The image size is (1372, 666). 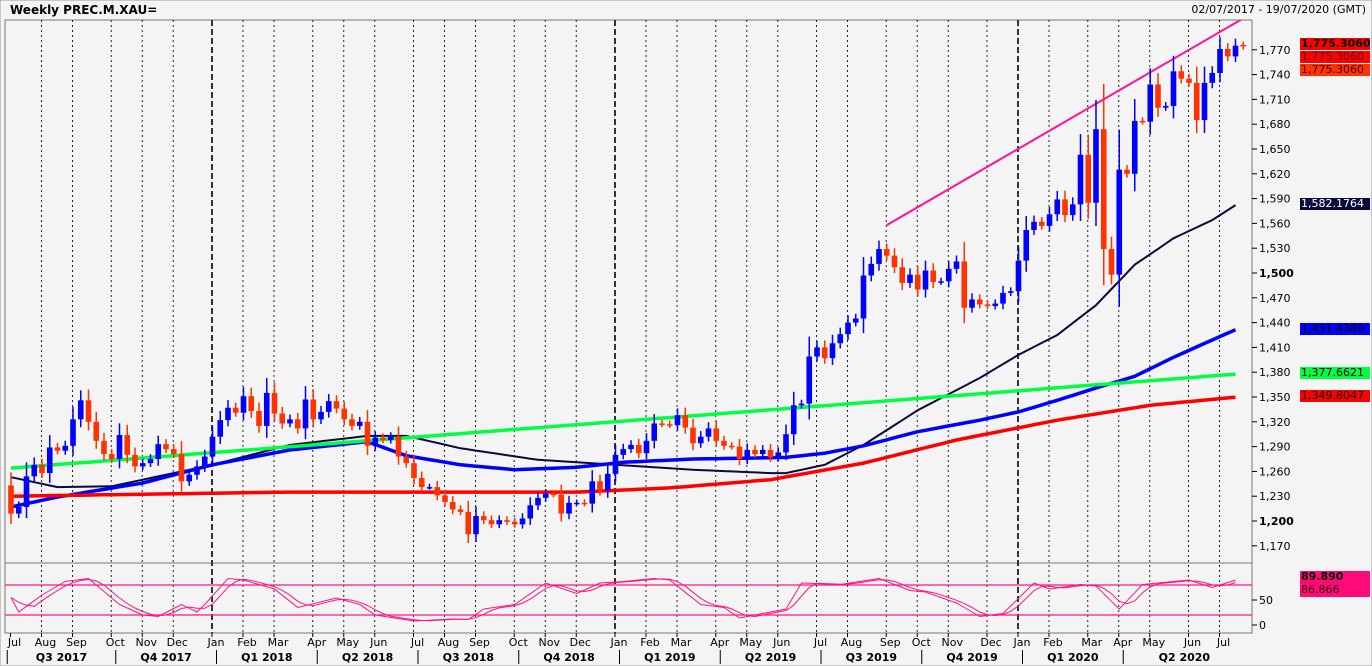 I want to click on x-month-label: Aug, so click(x=851, y=642).